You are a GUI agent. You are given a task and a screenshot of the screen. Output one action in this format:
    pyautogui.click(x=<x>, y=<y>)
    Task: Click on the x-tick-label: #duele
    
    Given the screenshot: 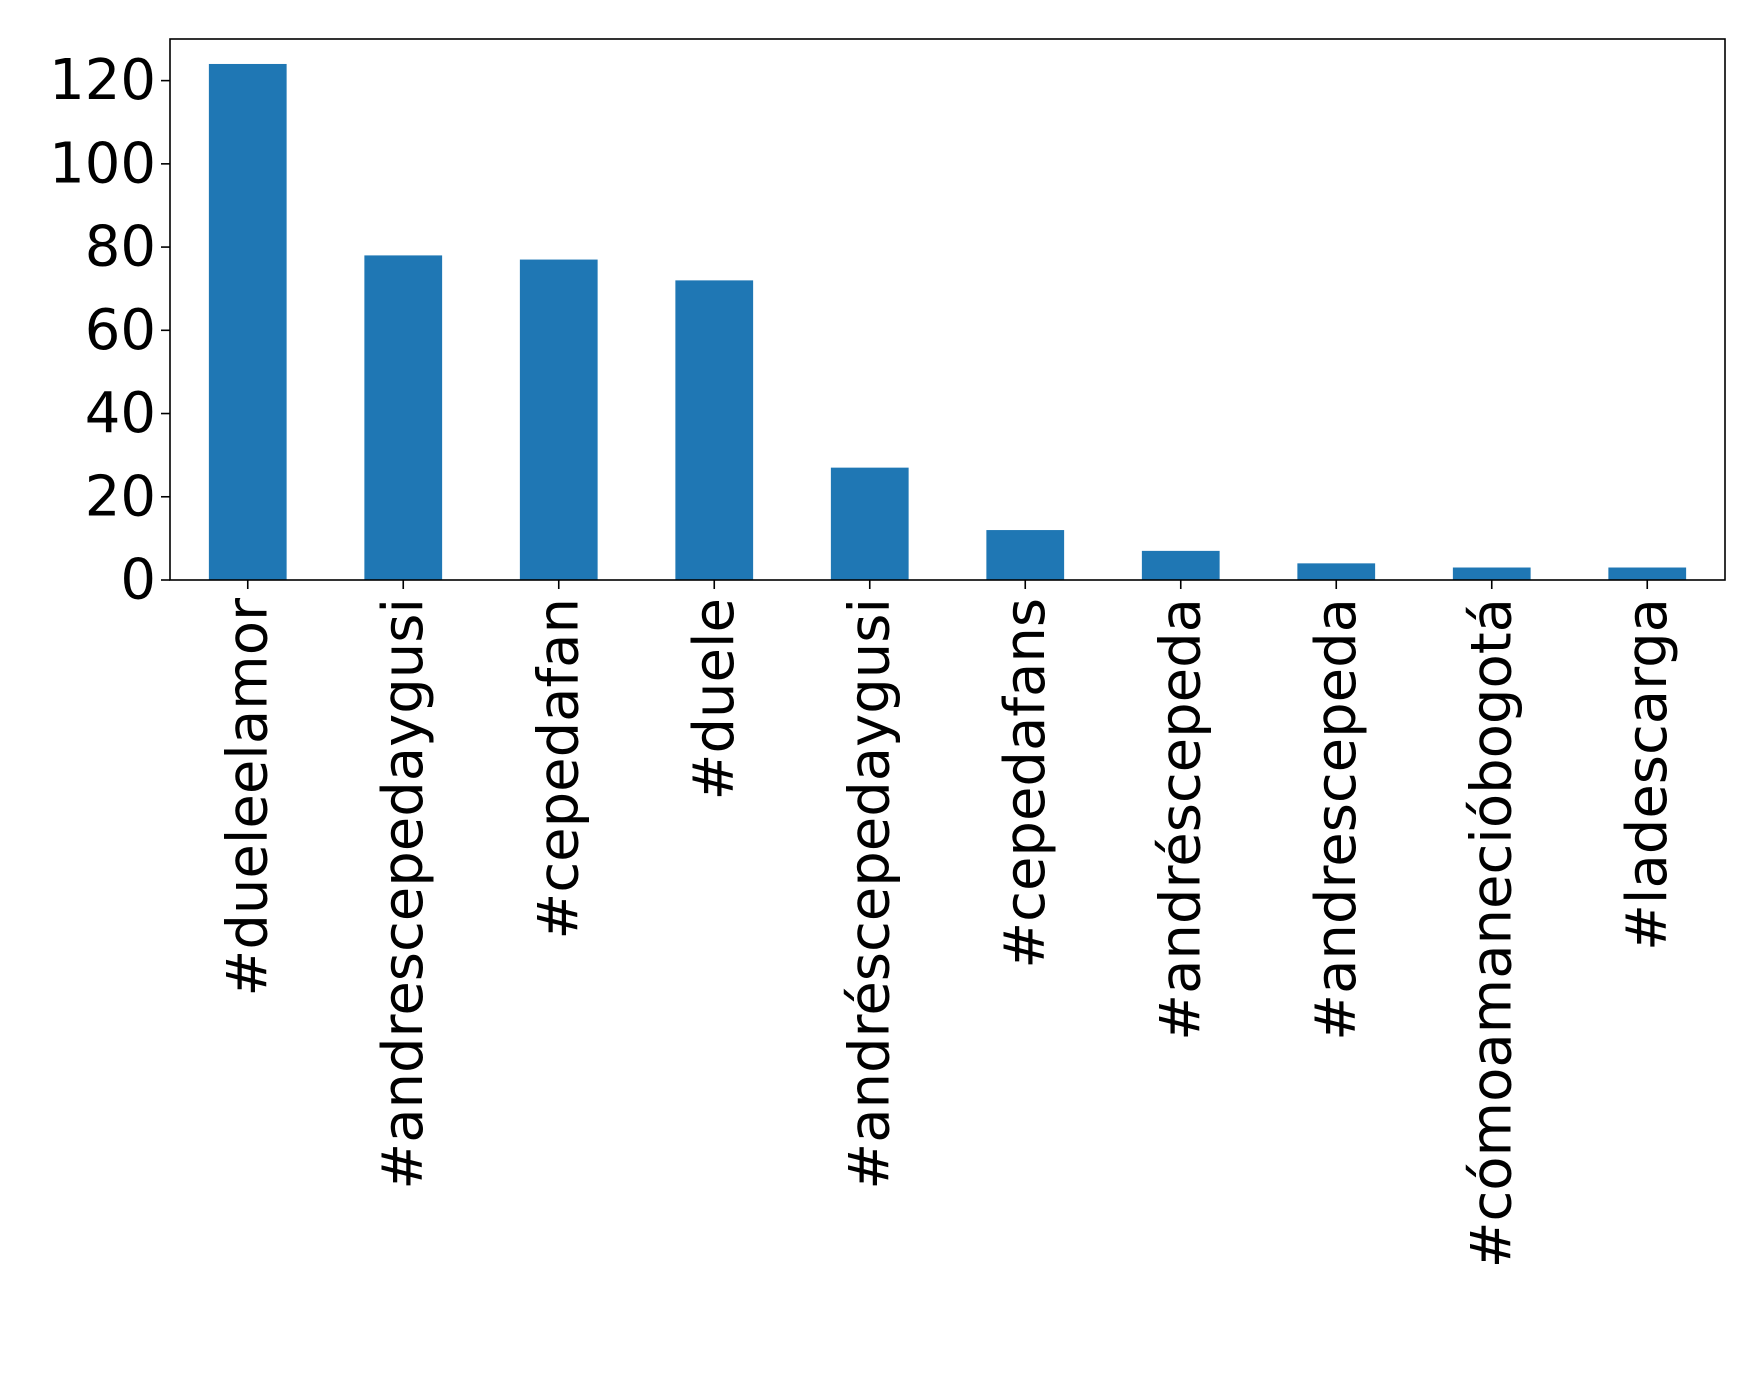 What is the action you would take?
    pyautogui.click(x=714, y=699)
    